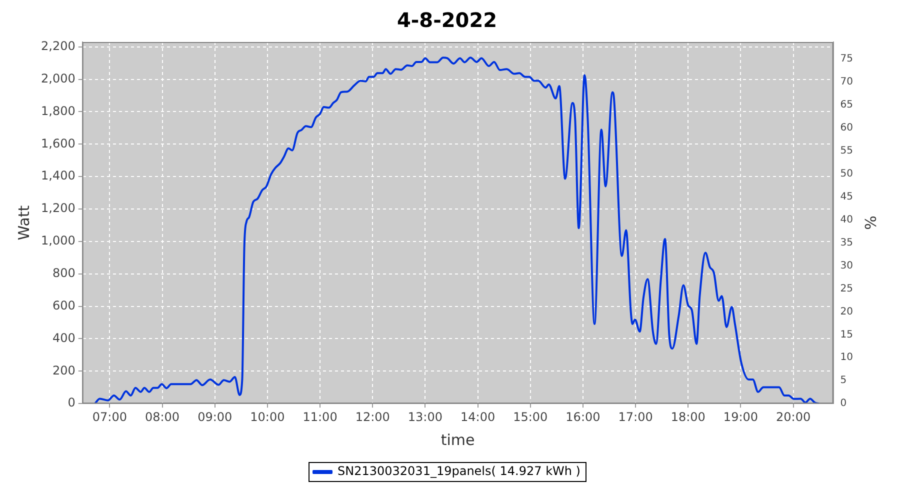 This screenshot has width=900, height=500. What do you see at coordinates (64, 305) in the screenshot?
I see `y-tick-label: 600` at bounding box center [64, 305].